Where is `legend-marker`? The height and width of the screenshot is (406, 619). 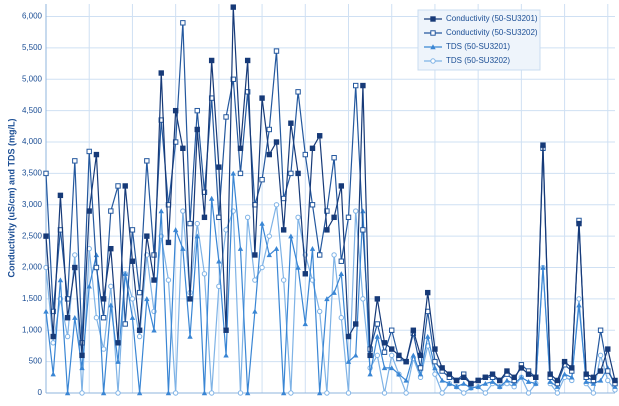 legend-marker is located at coordinates (433, 33).